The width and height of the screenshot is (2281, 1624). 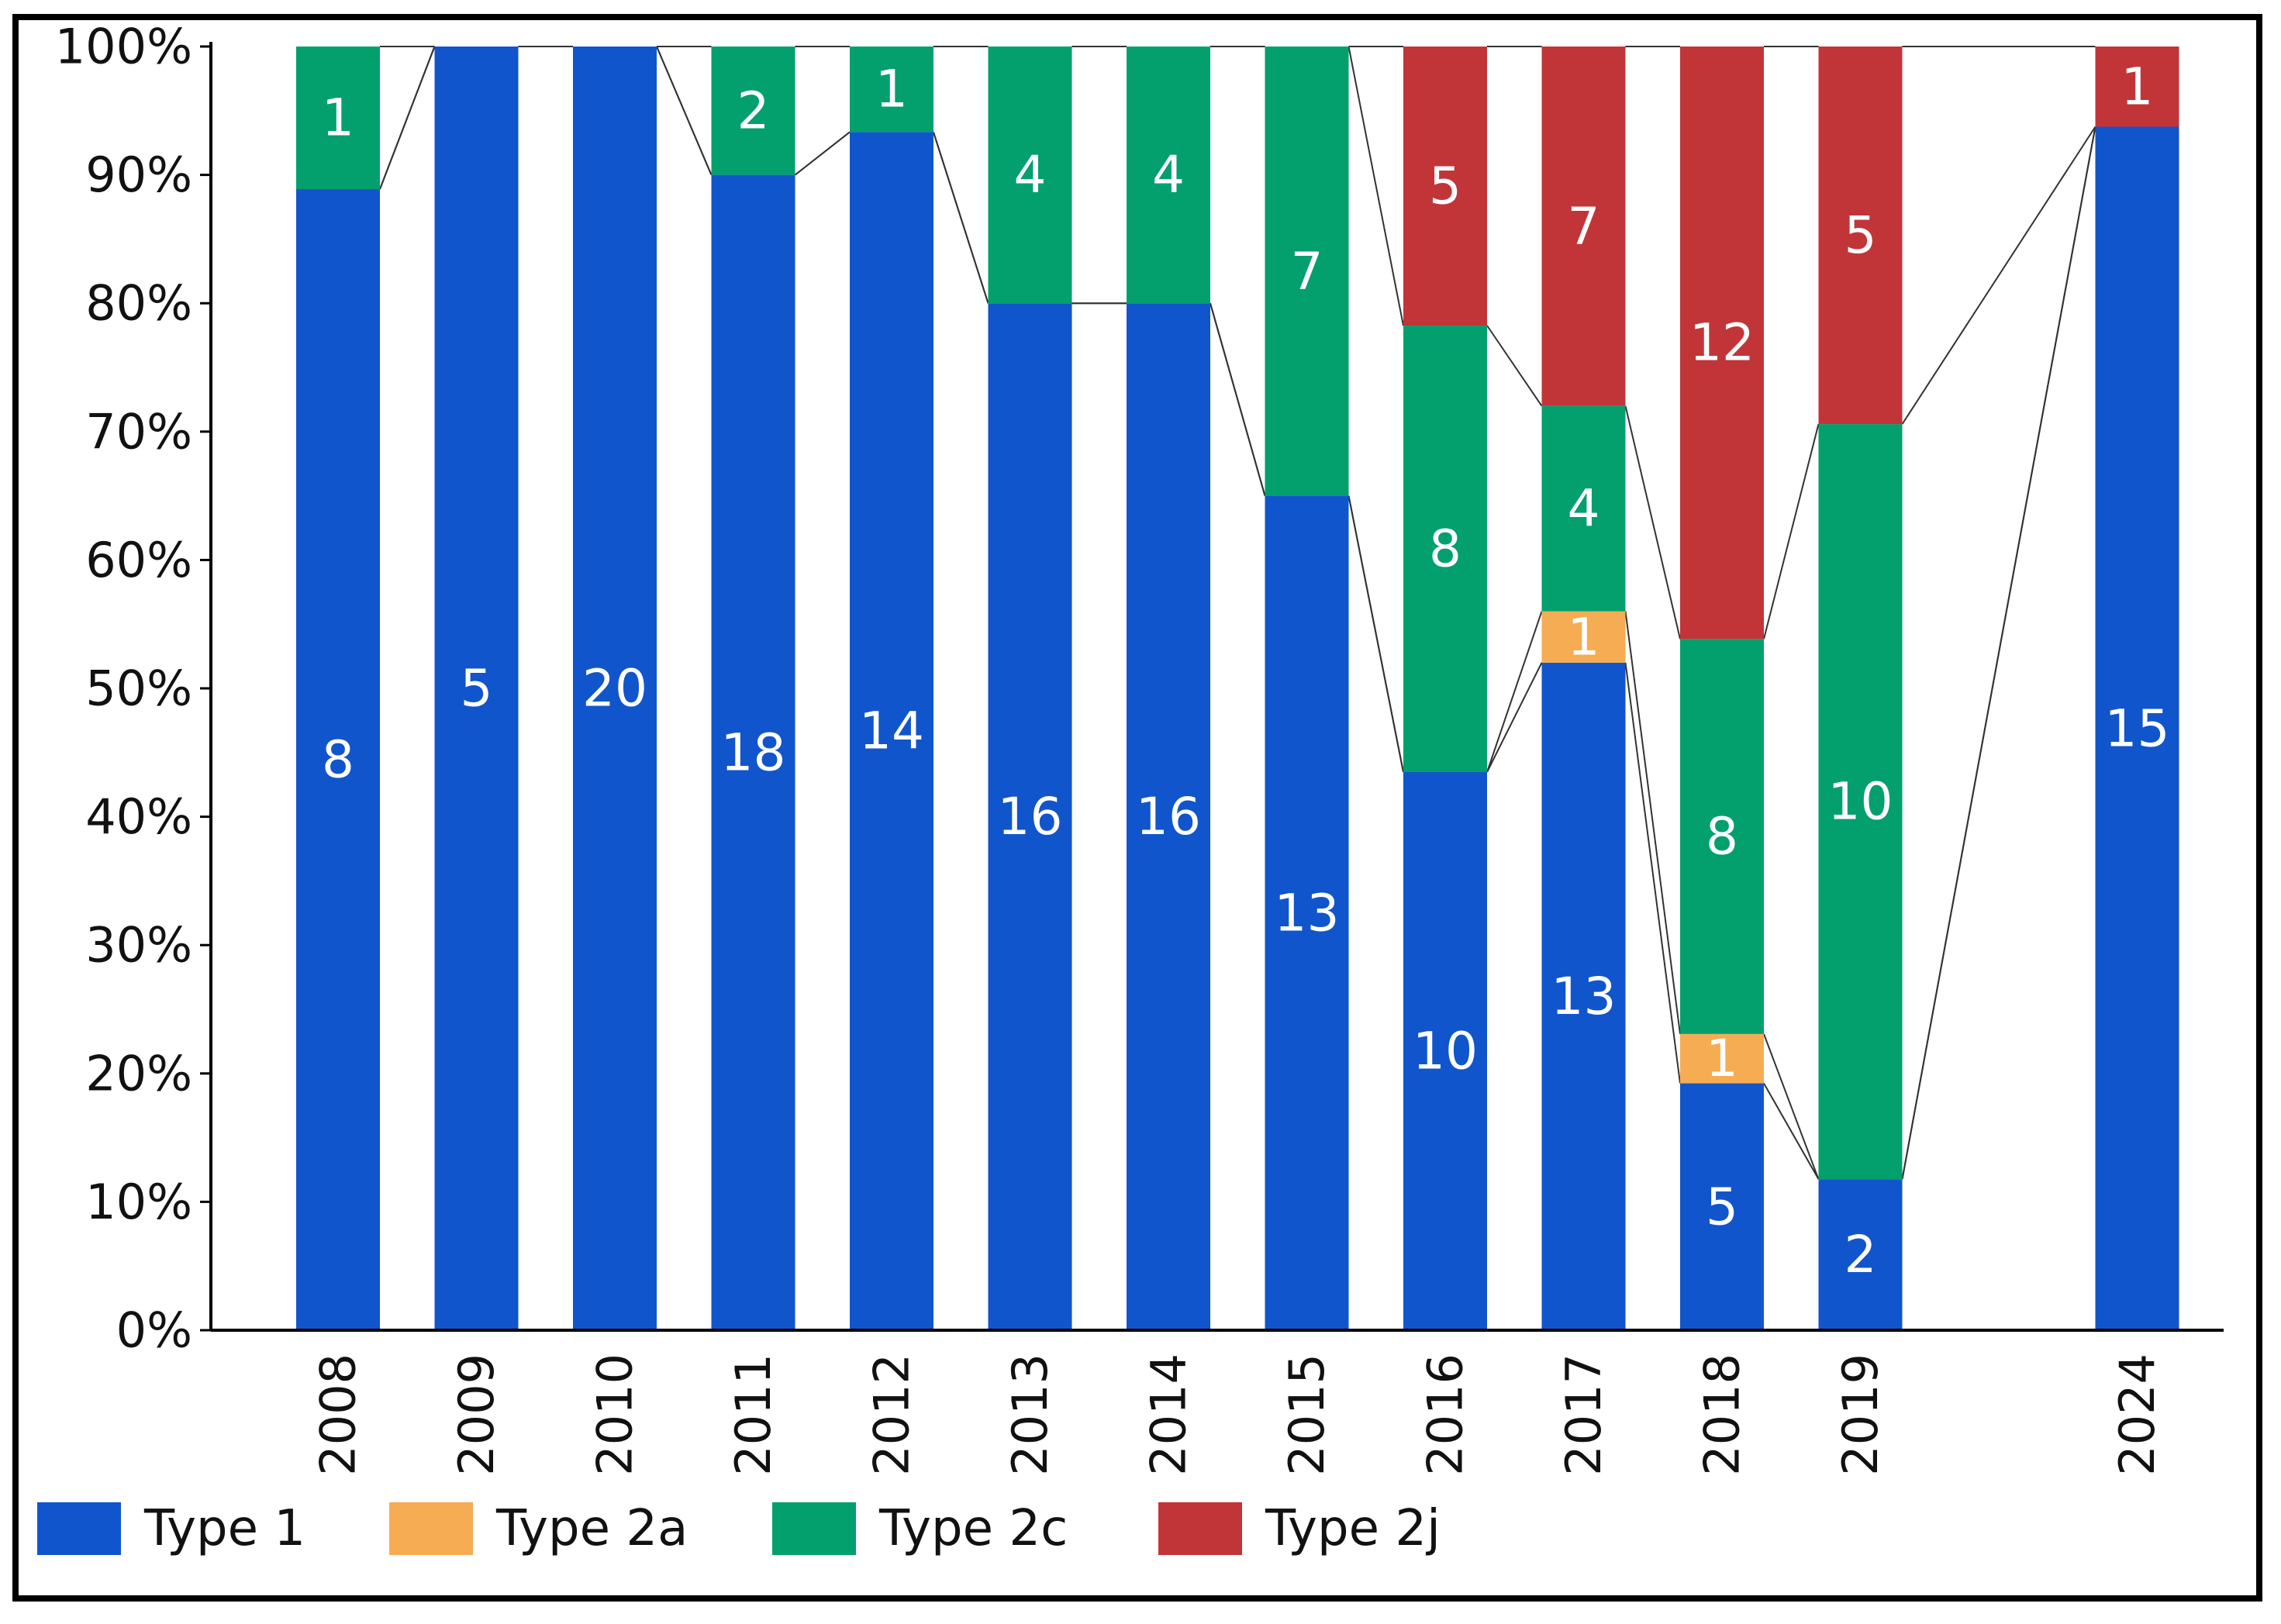 I want to click on data-label-2009-type-1: 5, so click(x=477, y=689).